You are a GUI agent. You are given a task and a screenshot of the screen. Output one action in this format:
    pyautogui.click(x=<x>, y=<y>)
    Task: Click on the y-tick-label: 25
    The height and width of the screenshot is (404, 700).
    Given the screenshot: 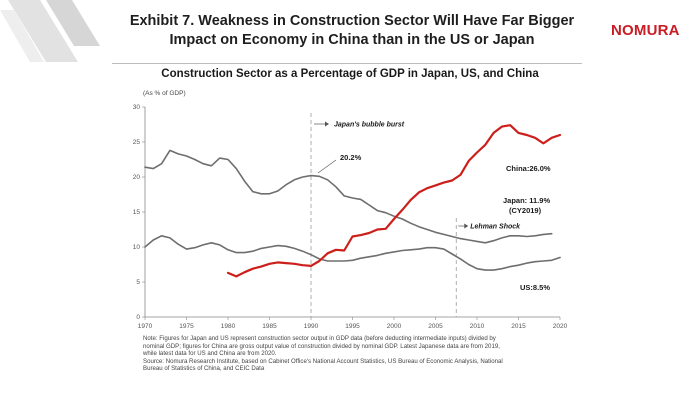 What is the action you would take?
    pyautogui.click(x=137, y=142)
    